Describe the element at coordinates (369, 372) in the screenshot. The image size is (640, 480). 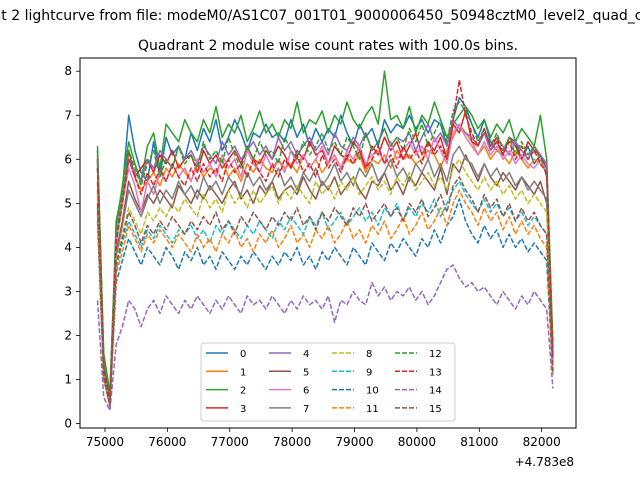
I see `legend-label-9: 9` at that location.